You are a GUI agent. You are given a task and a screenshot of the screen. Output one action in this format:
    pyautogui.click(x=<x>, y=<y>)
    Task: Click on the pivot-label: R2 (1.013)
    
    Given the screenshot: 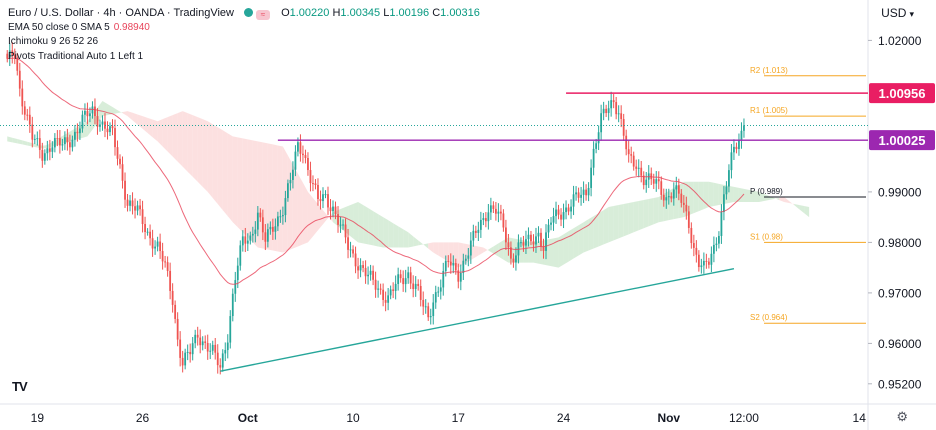 What is the action you would take?
    pyautogui.click(x=769, y=70)
    